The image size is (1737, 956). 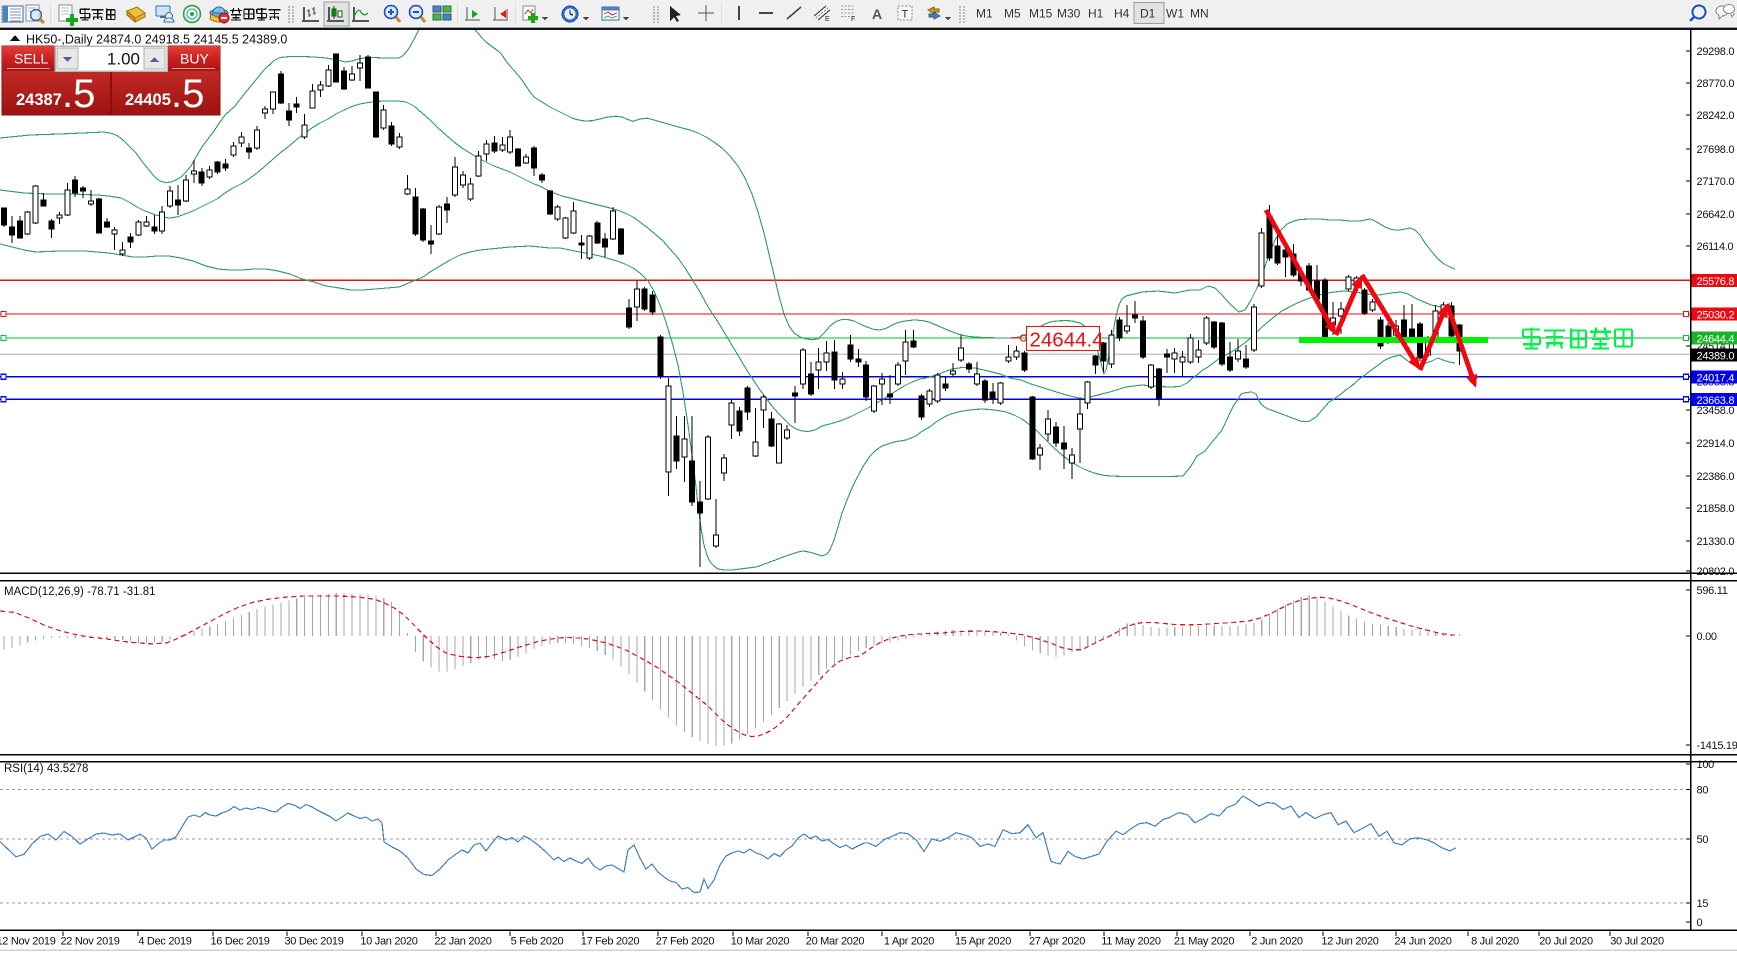 I want to click on svg-text: M15, so click(x=1041, y=14).